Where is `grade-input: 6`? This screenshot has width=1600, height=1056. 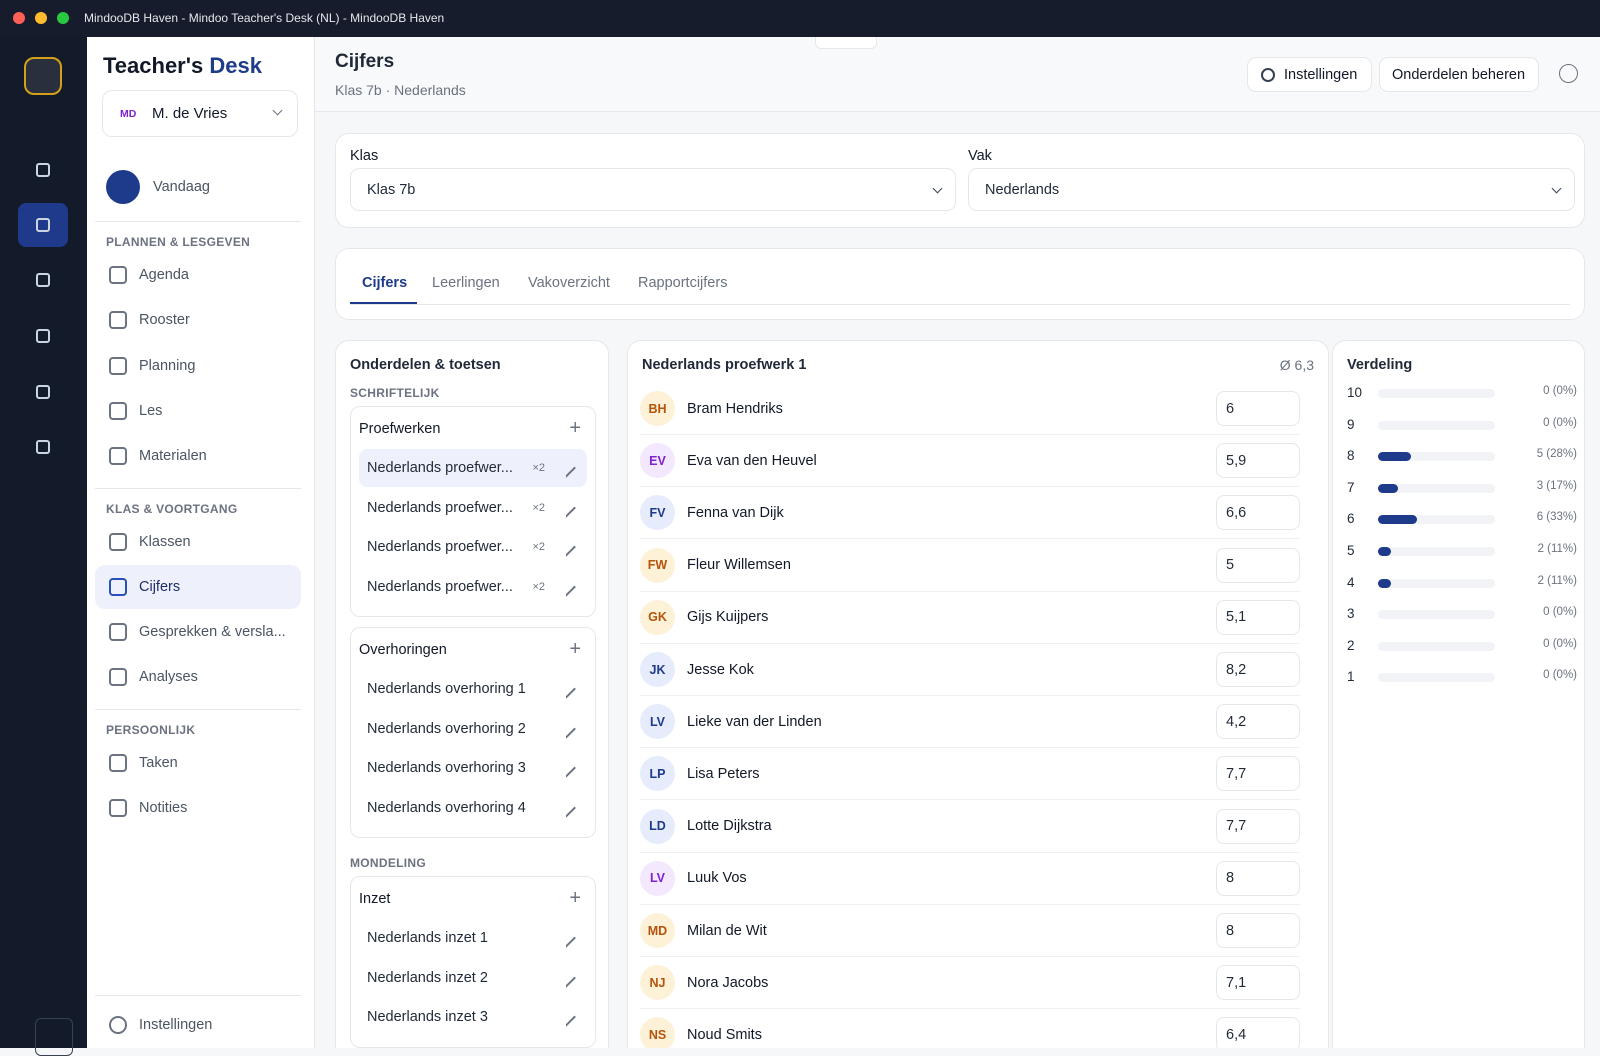 grade-input: 6 is located at coordinates (1258, 408).